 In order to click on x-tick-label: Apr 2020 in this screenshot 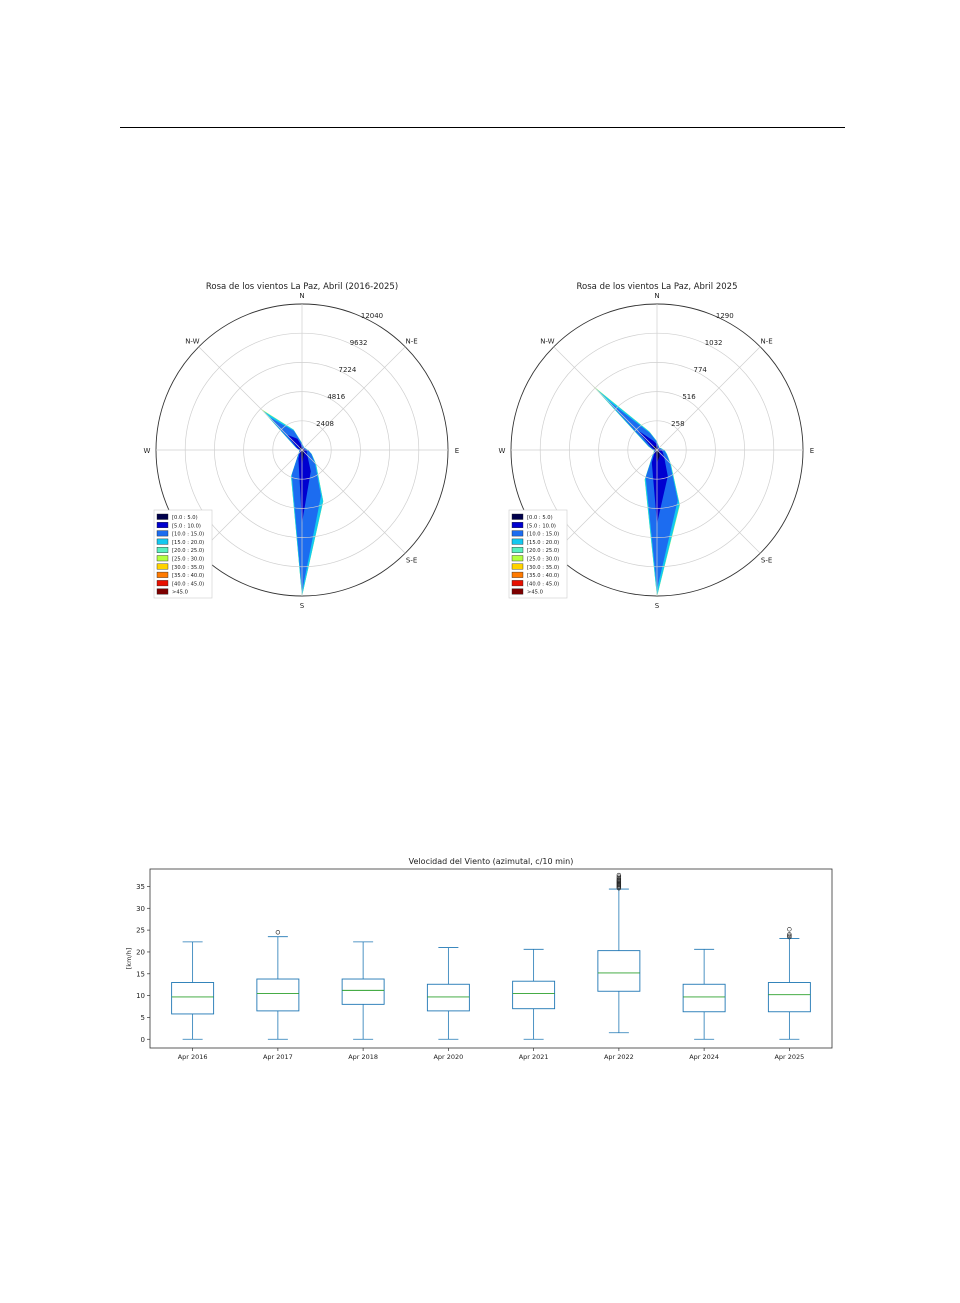, I will do `click(448, 1057)`.